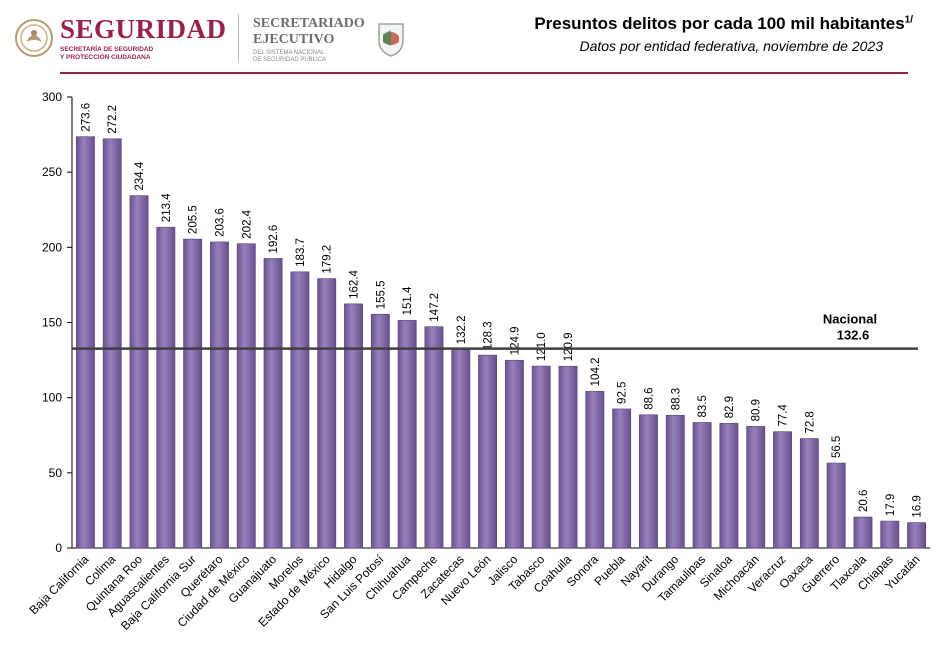  I want to click on data-label: 124.9, so click(515, 340).